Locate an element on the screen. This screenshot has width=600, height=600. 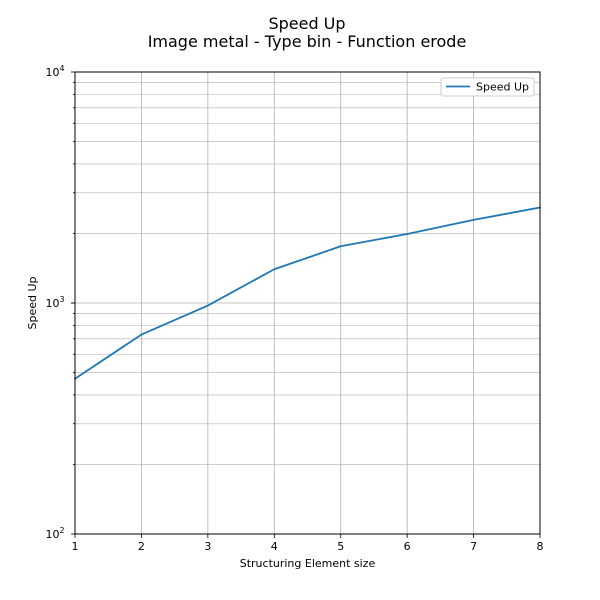
y-tick-label: 10³ is located at coordinates (54, 302).